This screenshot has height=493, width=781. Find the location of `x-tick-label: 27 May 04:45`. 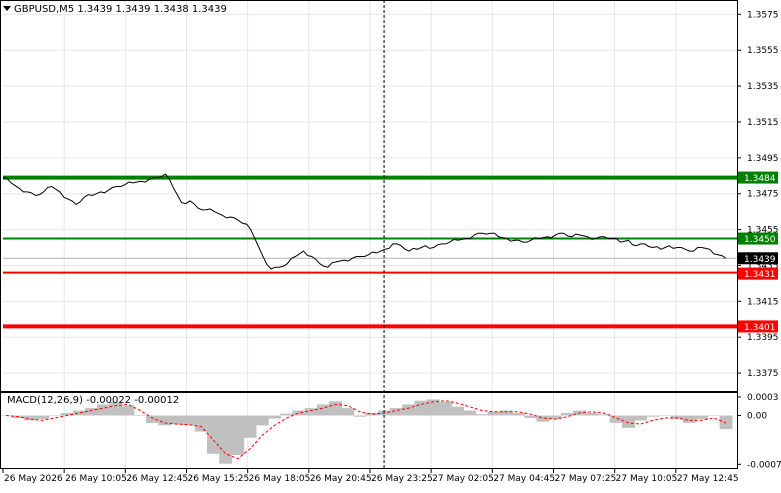

x-tick-label: 27 May 04:45 is located at coordinates (524, 479).